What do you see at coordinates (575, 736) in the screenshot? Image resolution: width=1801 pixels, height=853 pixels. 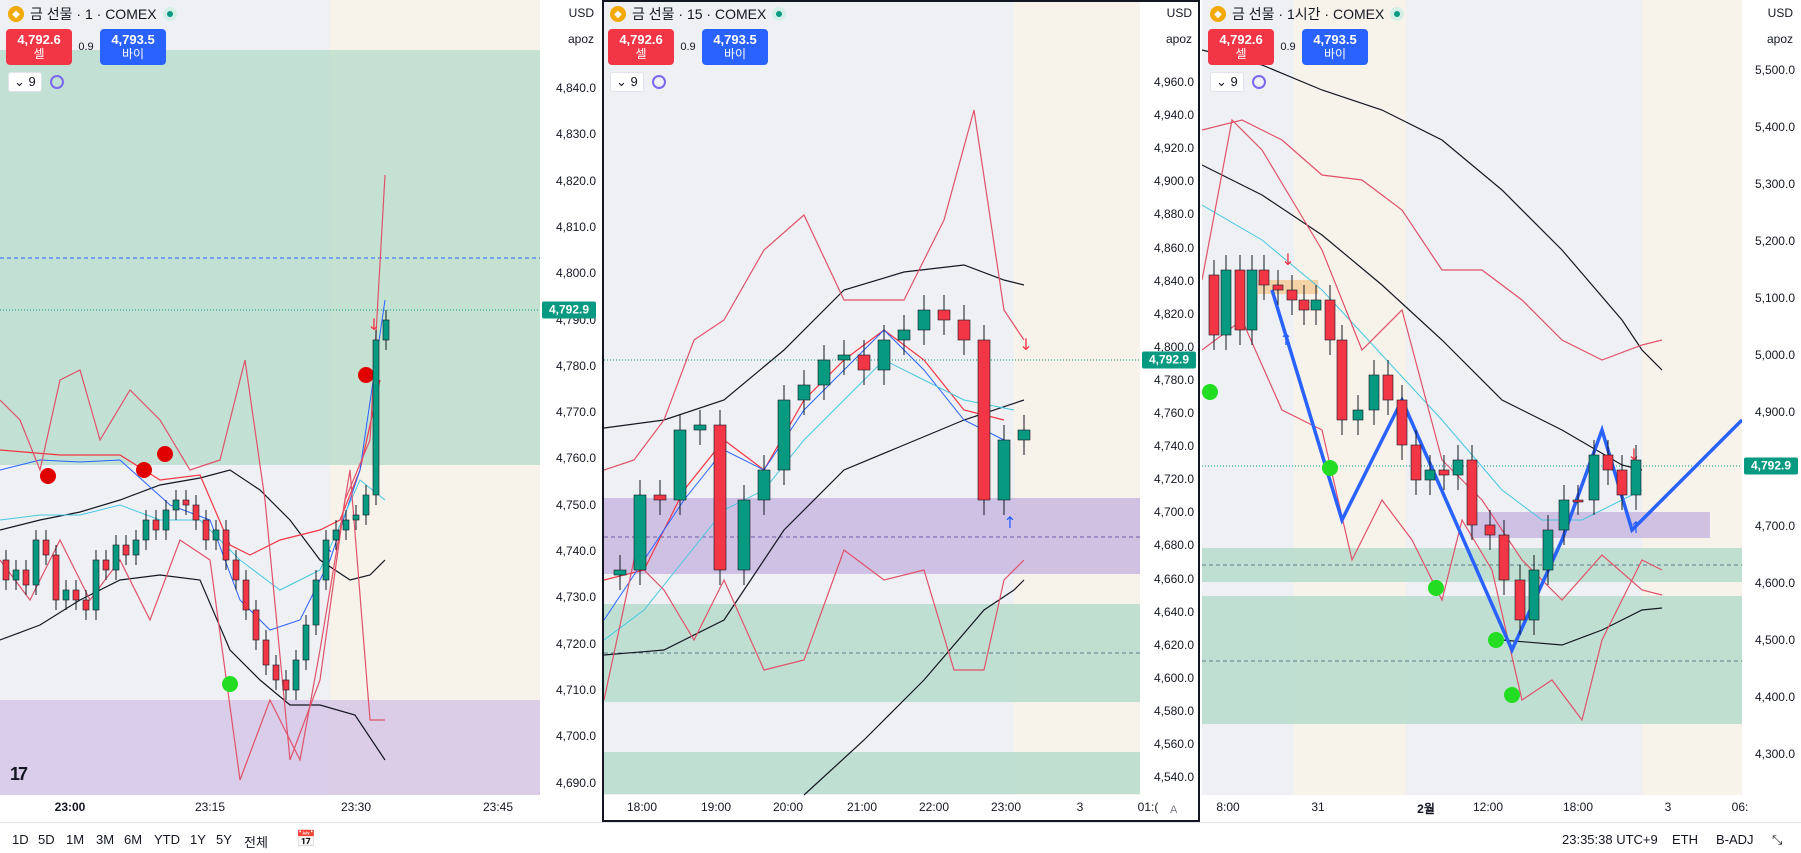 I see `price-tick-label: 4,700.0` at bounding box center [575, 736].